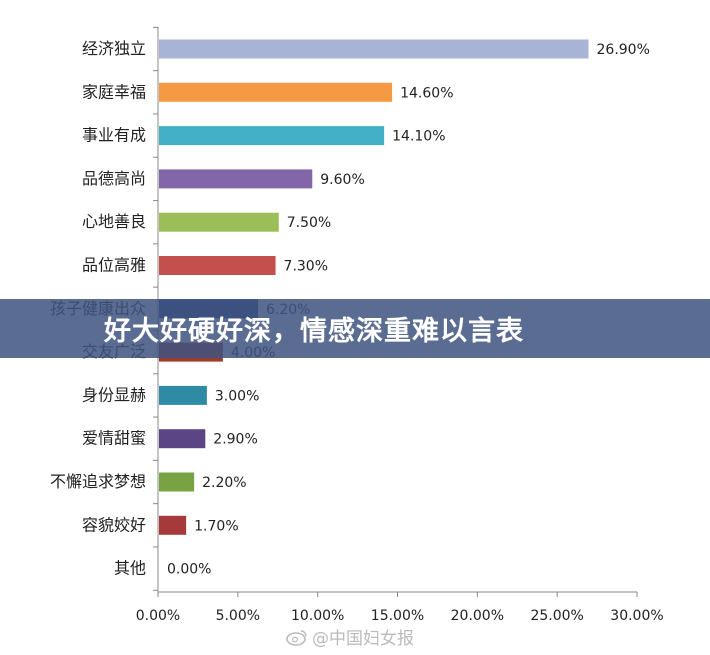 This screenshot has height=655, width=710. Describe the element at coordinates (306, 267) in the screenshot. I see `value-label: 7.30%` at that location.